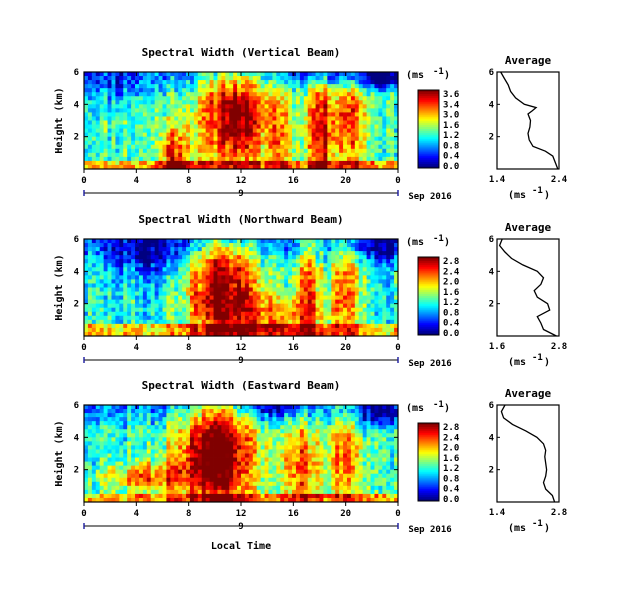  I want to click on profile-x-tick-label: 2.4, so click(559, 180).